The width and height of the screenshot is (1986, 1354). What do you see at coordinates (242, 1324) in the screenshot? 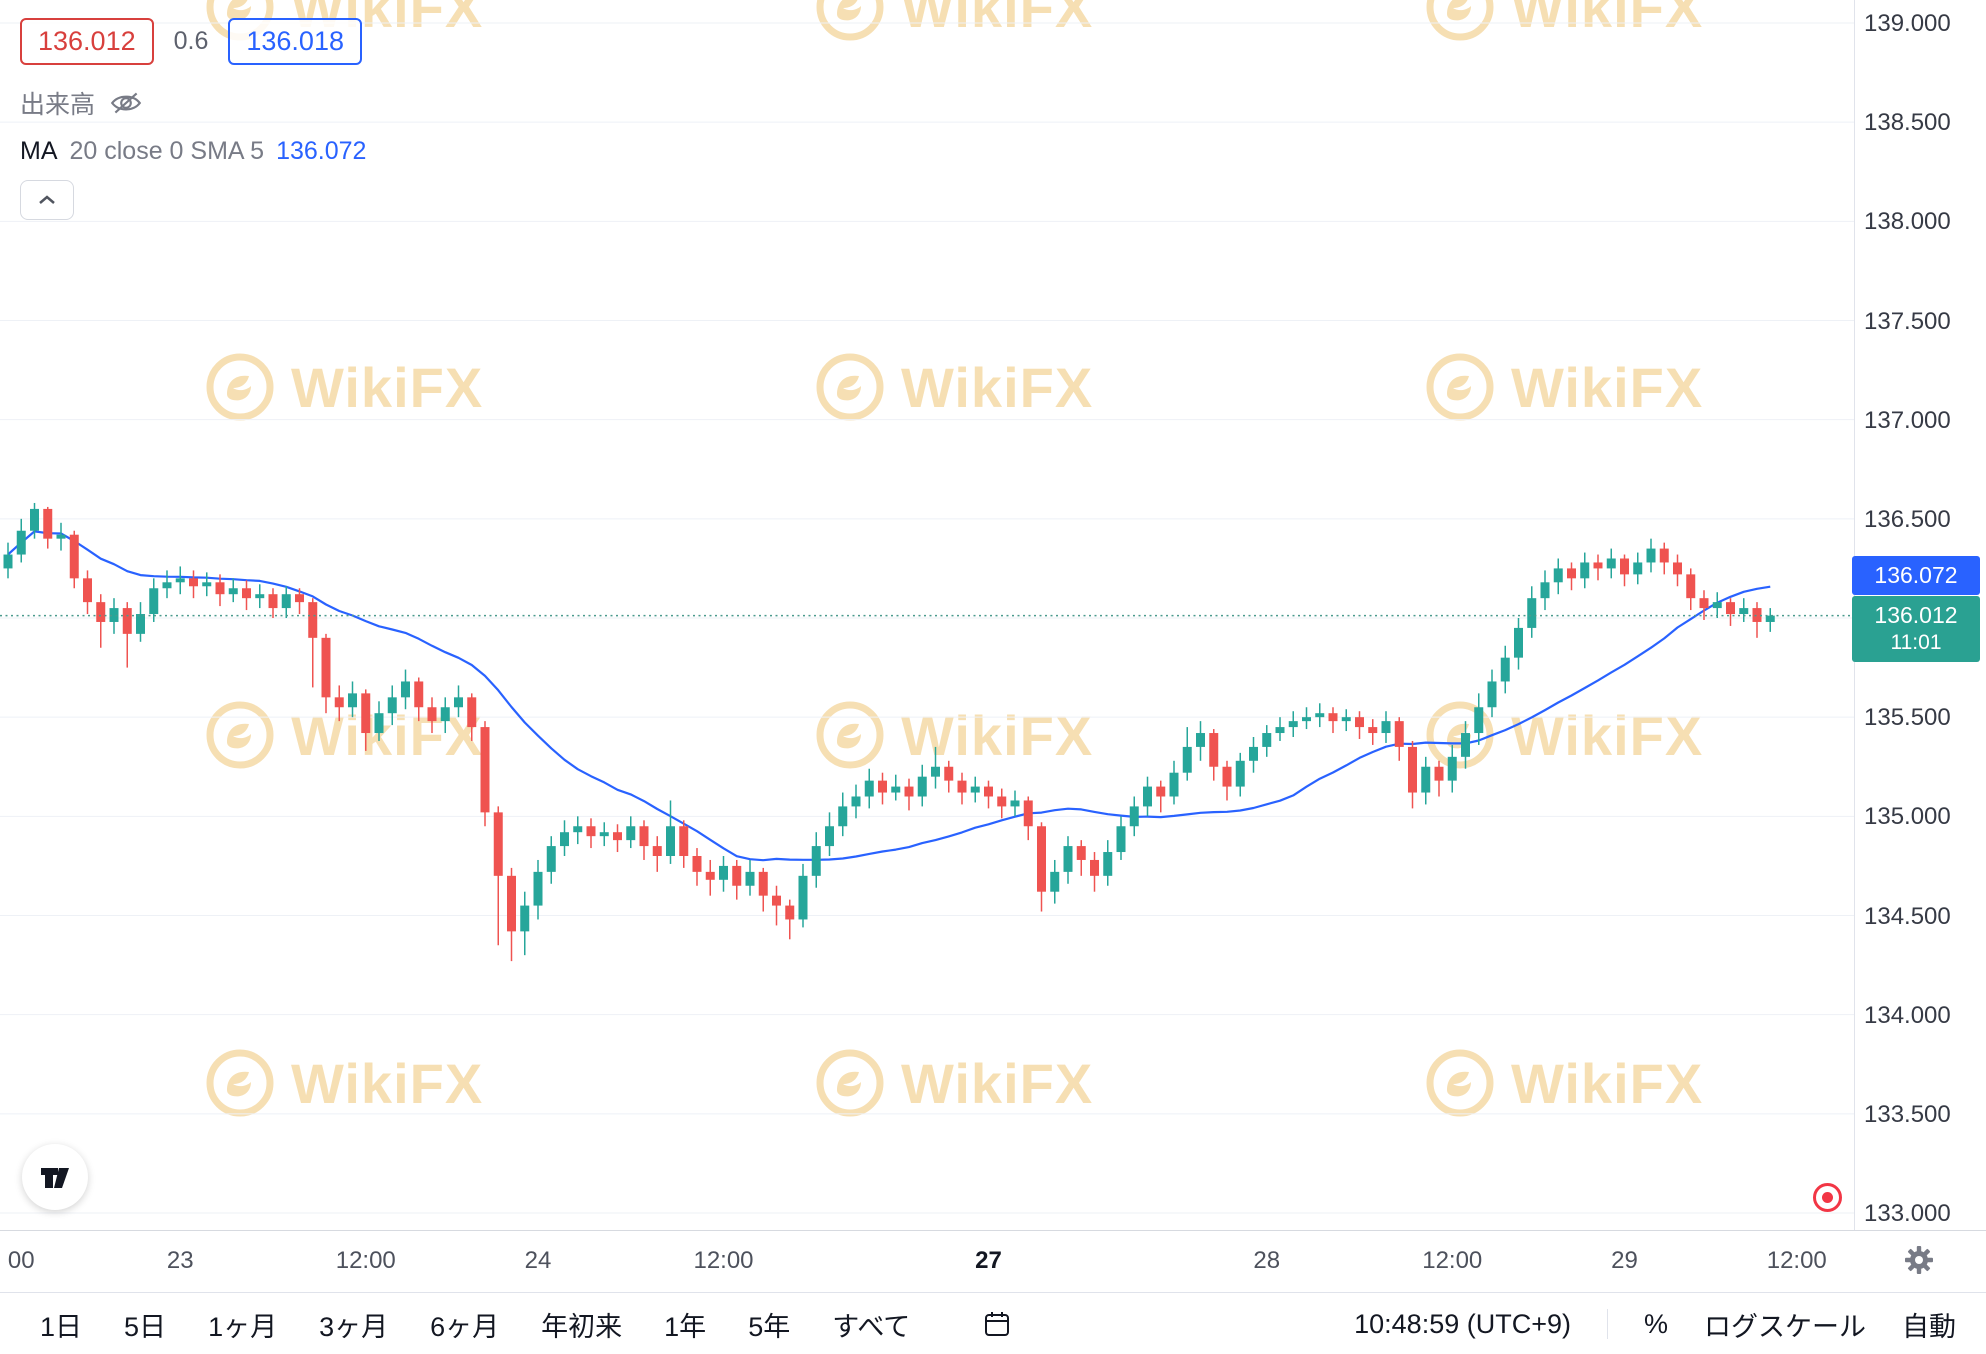
I see `range-1month-button: 1ヶ月` at bounding box center [242, 1324].